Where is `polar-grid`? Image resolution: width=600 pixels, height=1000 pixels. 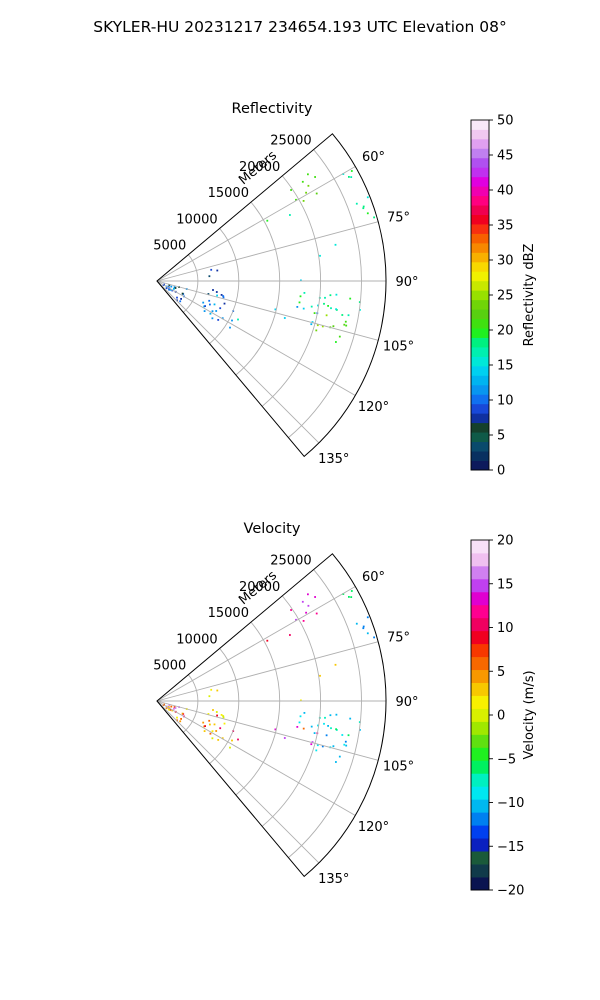
polar-grid is located at coordinates (271, 716).